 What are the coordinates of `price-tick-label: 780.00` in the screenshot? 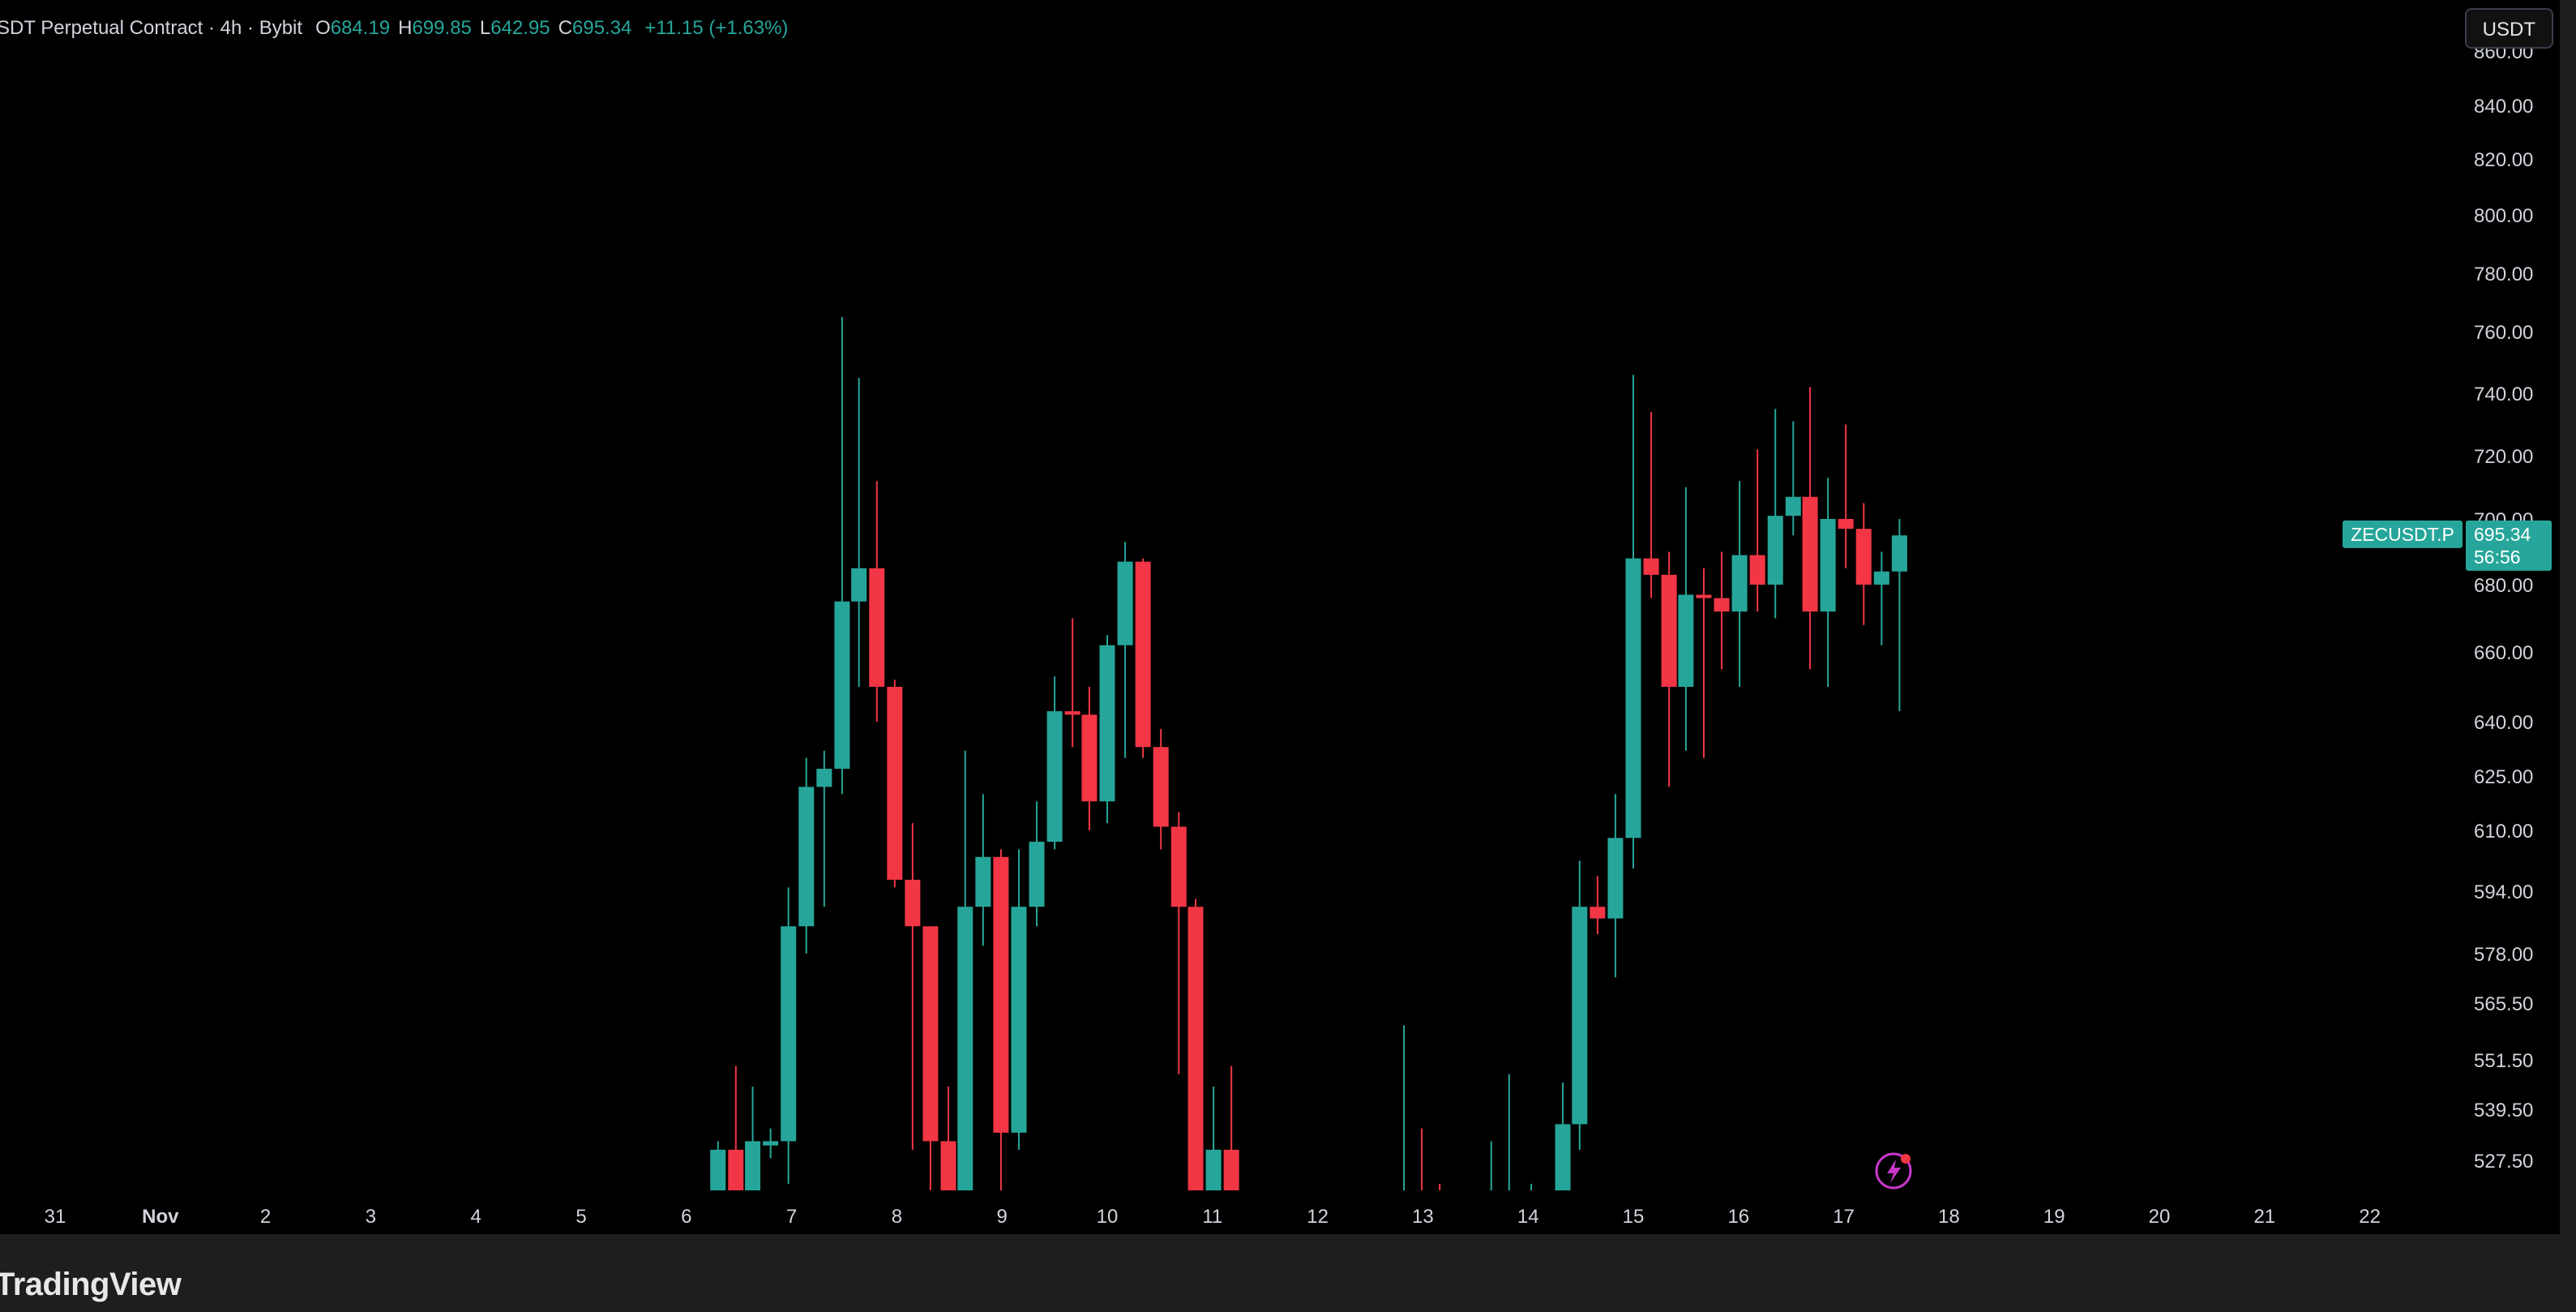 It's located at (2503, 274).